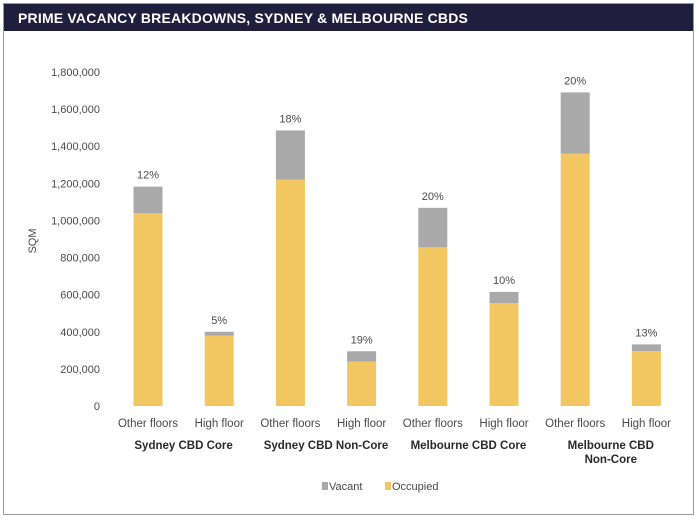 The height and width of the screenshot is (520, 699). What do you see at coordinates (97, 407) in the screenshot?
I see `y-tick-label: 0` at bounding box center [97, 407].